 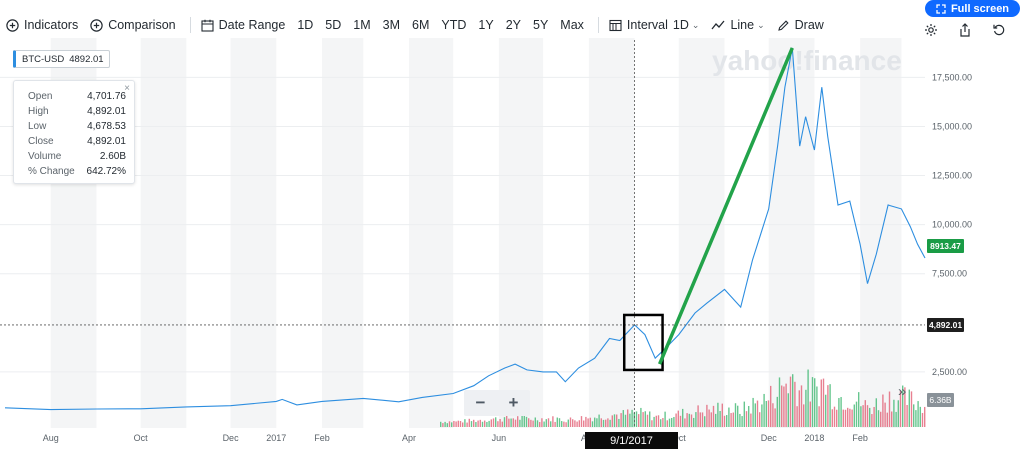 What do you see at coordinates (972, 8) in the screenshot?
I see `full-screen-button: Full screen` at bounding box center [972, 8].